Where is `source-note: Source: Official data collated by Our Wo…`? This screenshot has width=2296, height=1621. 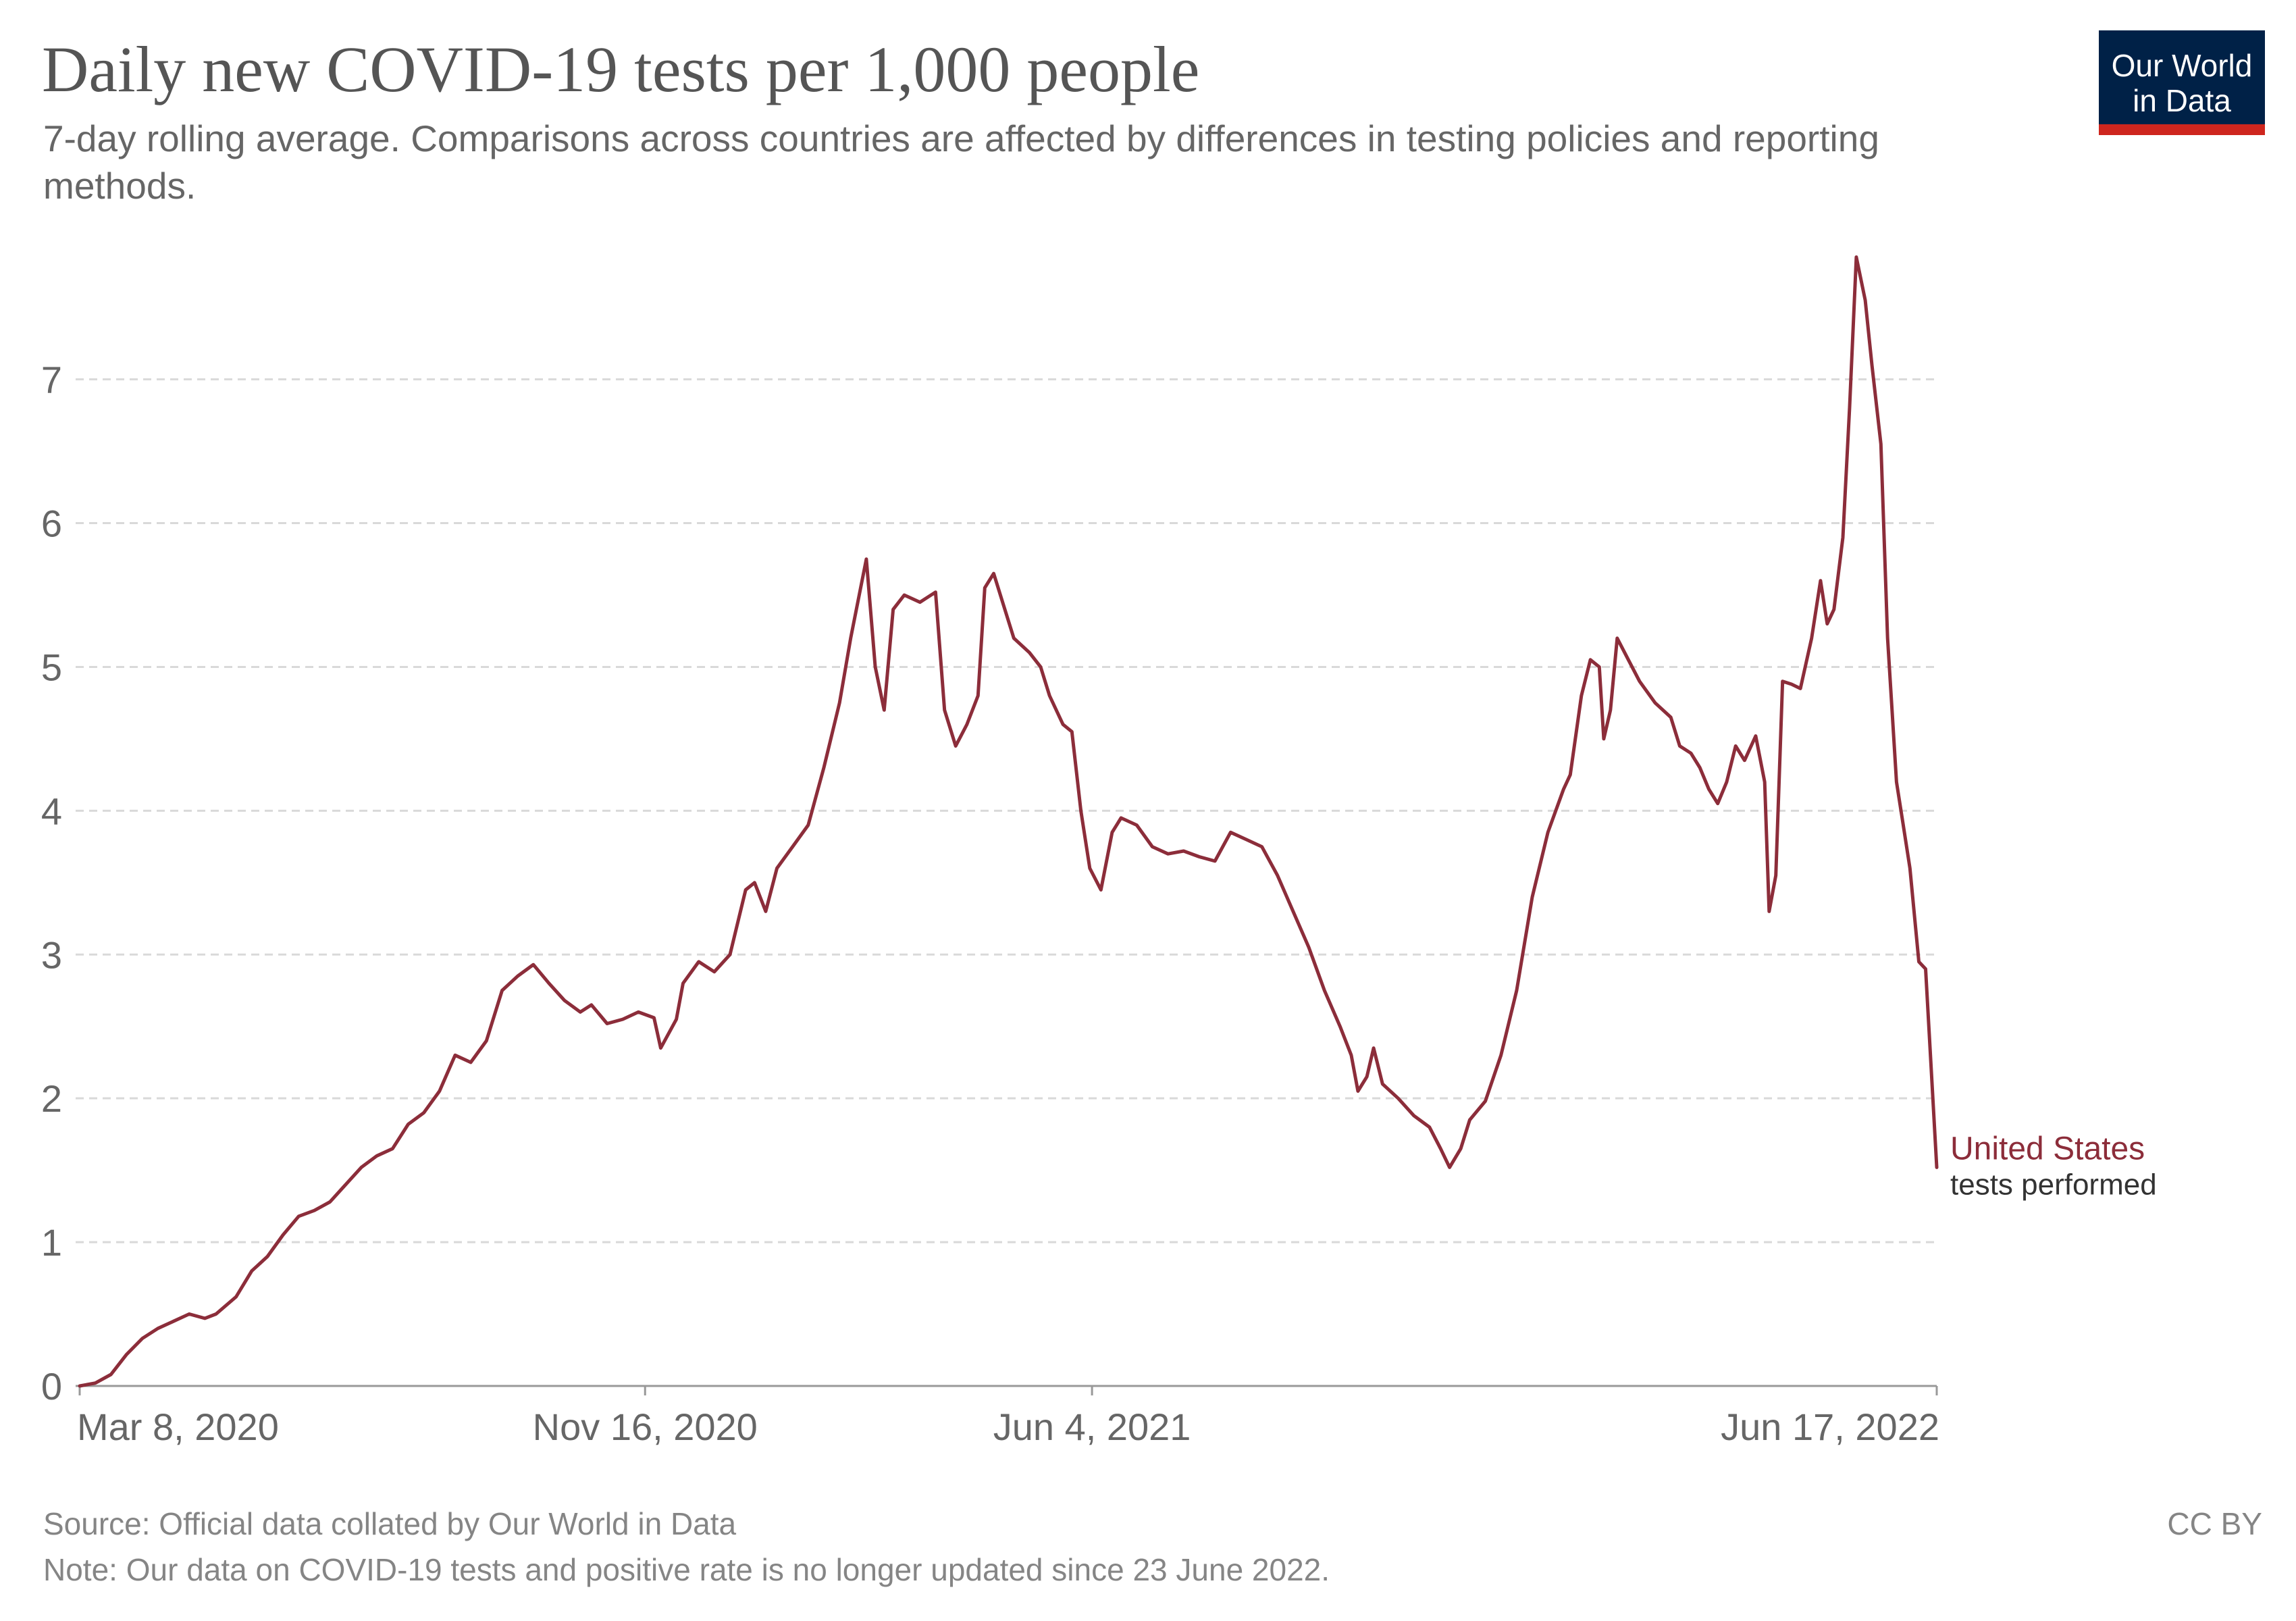
source-note: Source: Official data collated by Our Wo… is located at coordinates (390, 1523).